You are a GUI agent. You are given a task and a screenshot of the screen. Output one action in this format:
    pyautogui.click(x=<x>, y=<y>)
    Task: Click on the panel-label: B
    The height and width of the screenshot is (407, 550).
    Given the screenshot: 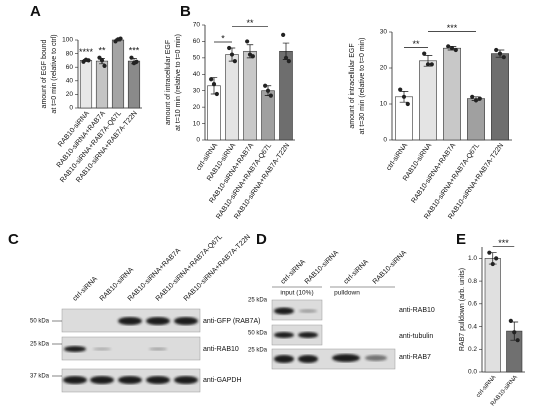 What is the action you would take?
    pyautogui.click(x=185, y=11)
    